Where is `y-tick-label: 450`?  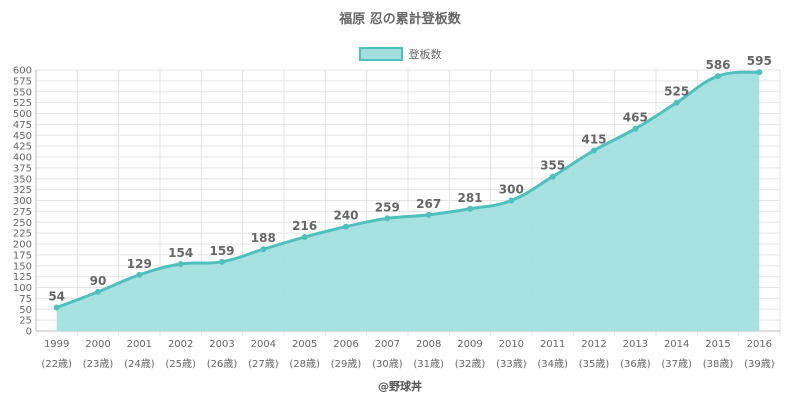
y-tick-label: 450 is located at coordinates (22, 136).